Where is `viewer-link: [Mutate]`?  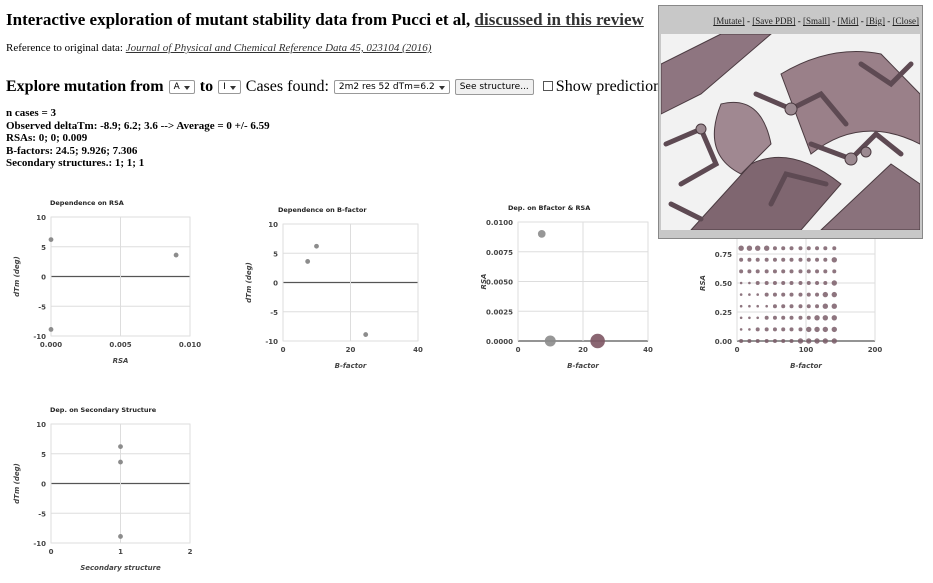 viewer-link: [Mutate] is located at coordinates (729, 21).